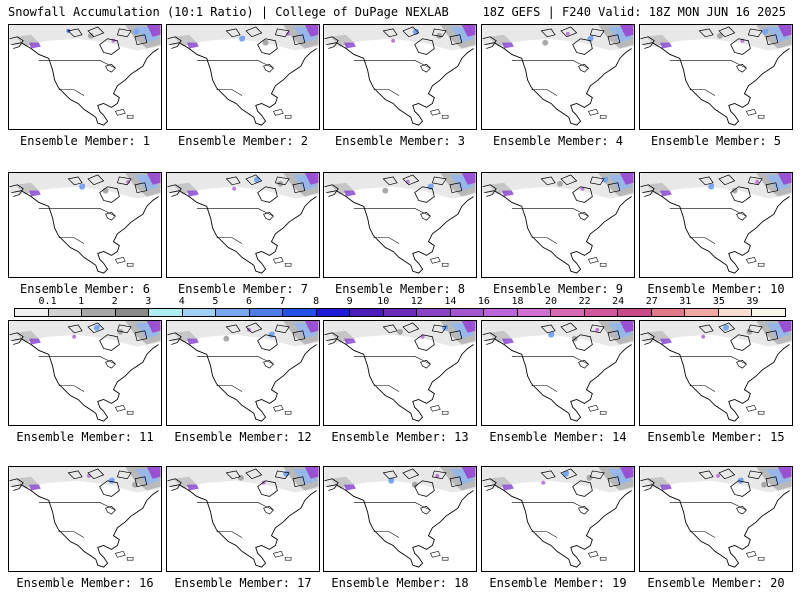 This screenshot has width=800, height=600. What do you see at coordinates (685, 301) in the screenshot?
I see `colorbar-label: 31` at bounding box center [685, 301].